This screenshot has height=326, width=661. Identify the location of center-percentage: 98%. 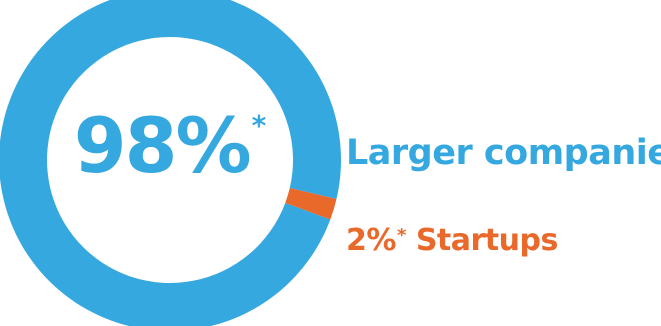
(162, 145).